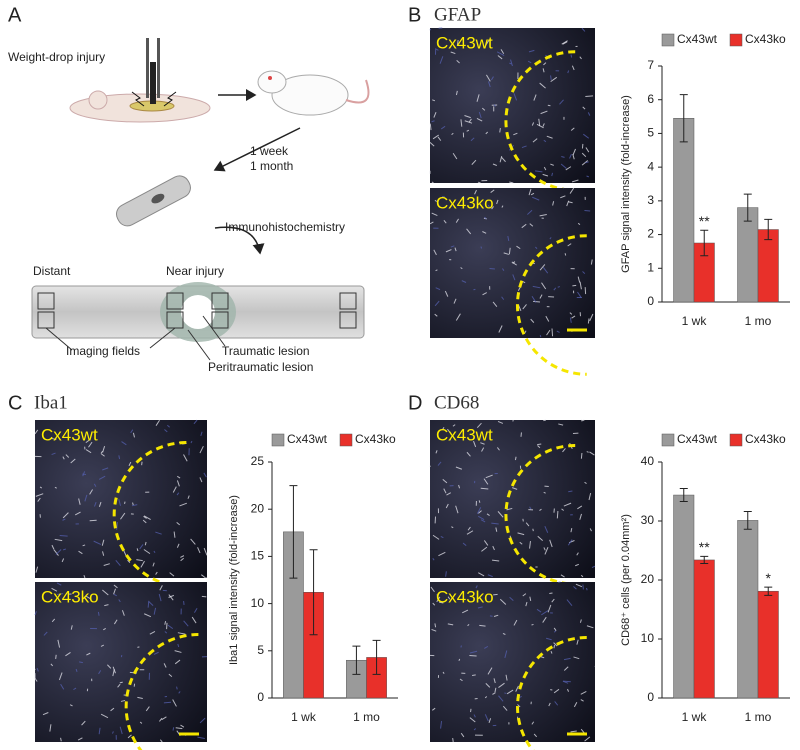  Describe the element at coordinates (464, 42) in the screenshot. I see `image-label: Cx43wt` at that location.